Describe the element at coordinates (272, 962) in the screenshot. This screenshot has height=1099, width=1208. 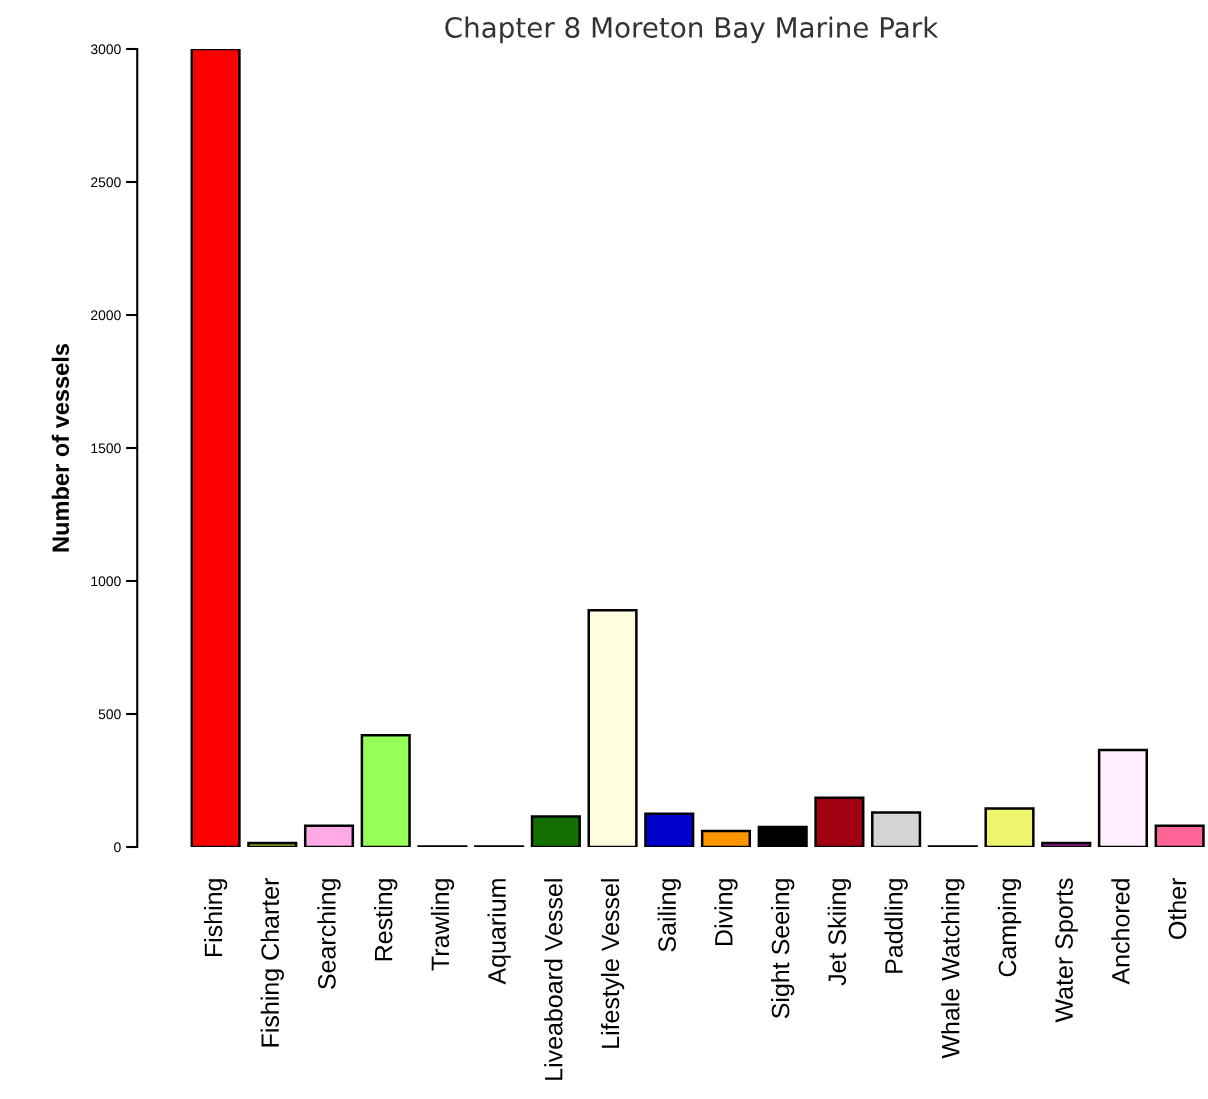
I see `x-tick-label: Fishing Charter` at that location.